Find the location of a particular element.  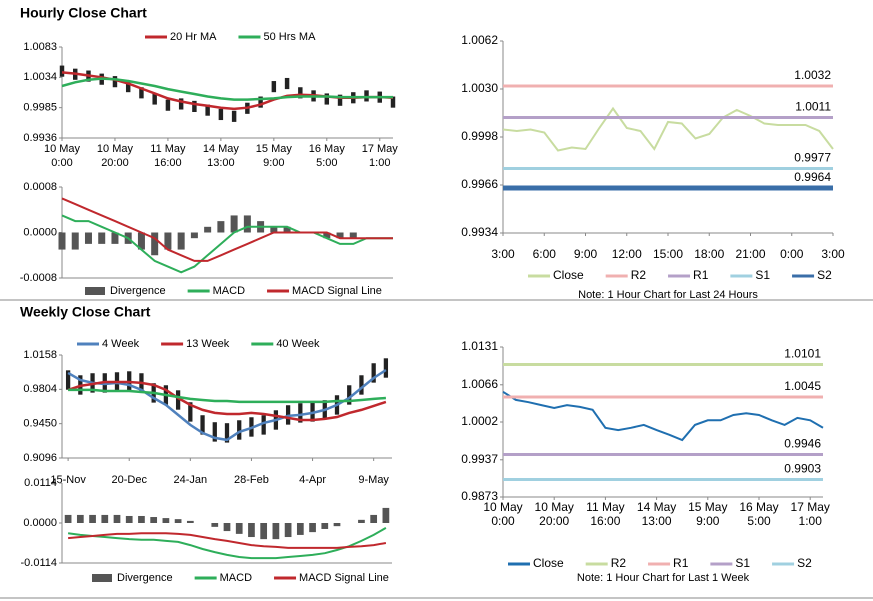

legend-label: 50 Hrs MA is located at coordinates (289, 37).